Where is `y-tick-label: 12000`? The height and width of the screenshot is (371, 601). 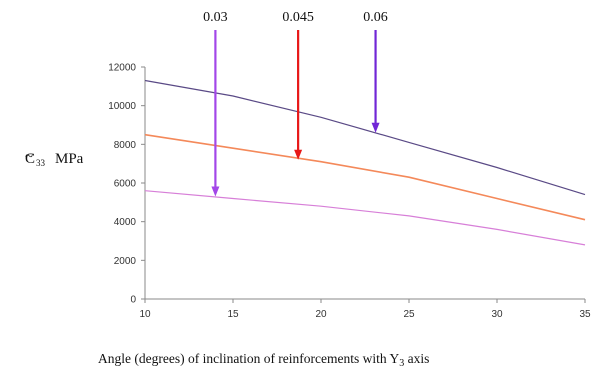 y-tick-label: 12000 is located at coordinates (122, 68).